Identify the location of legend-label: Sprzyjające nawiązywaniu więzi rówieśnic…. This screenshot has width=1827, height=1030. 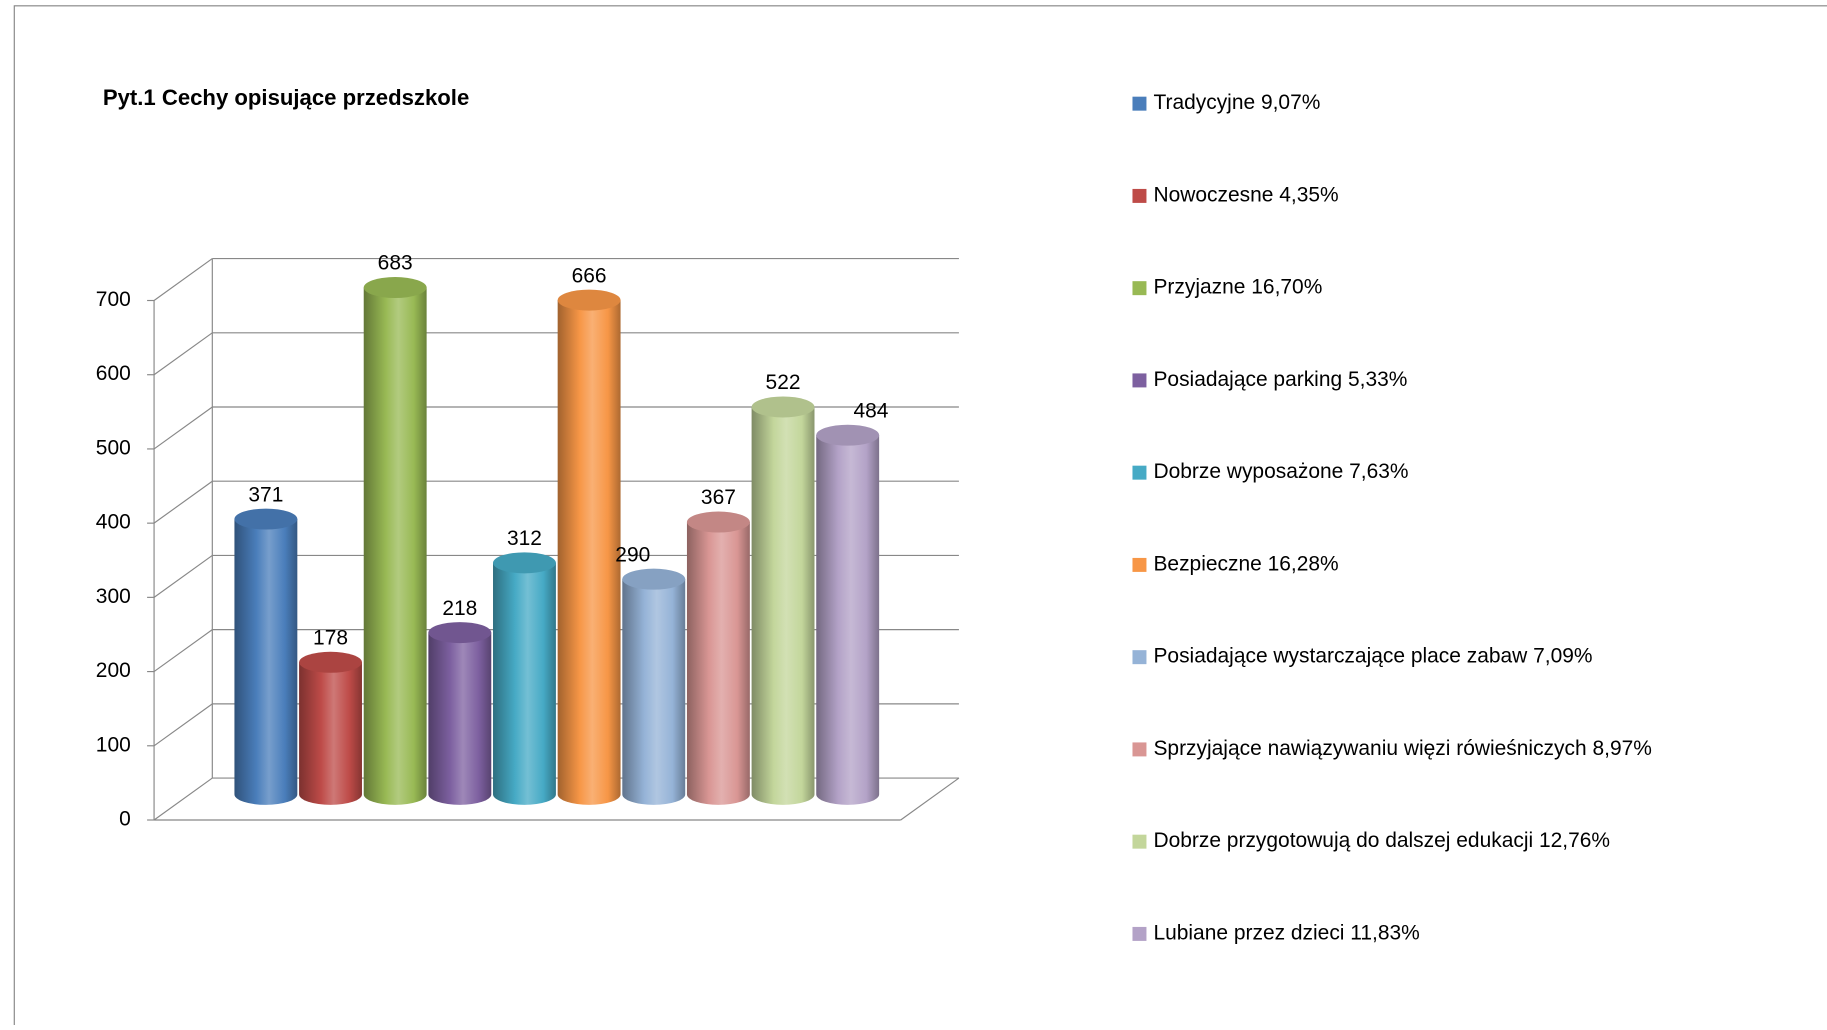
(1402, 748).